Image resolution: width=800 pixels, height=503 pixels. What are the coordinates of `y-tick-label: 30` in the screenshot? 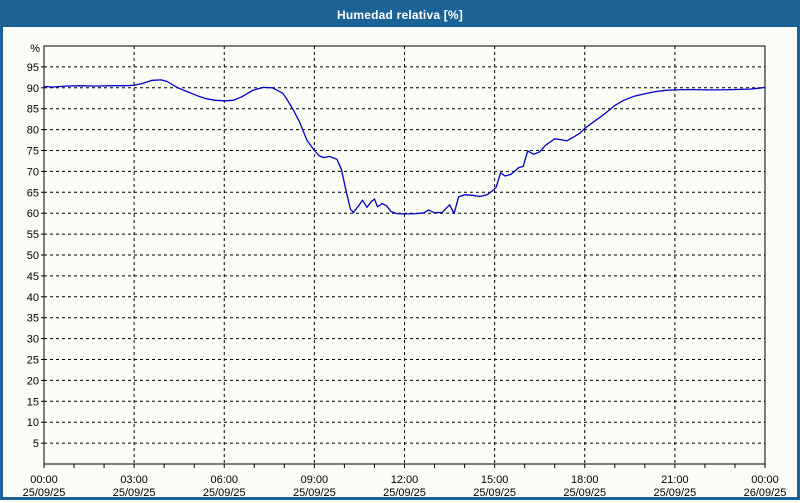 It's located at (33, 340).